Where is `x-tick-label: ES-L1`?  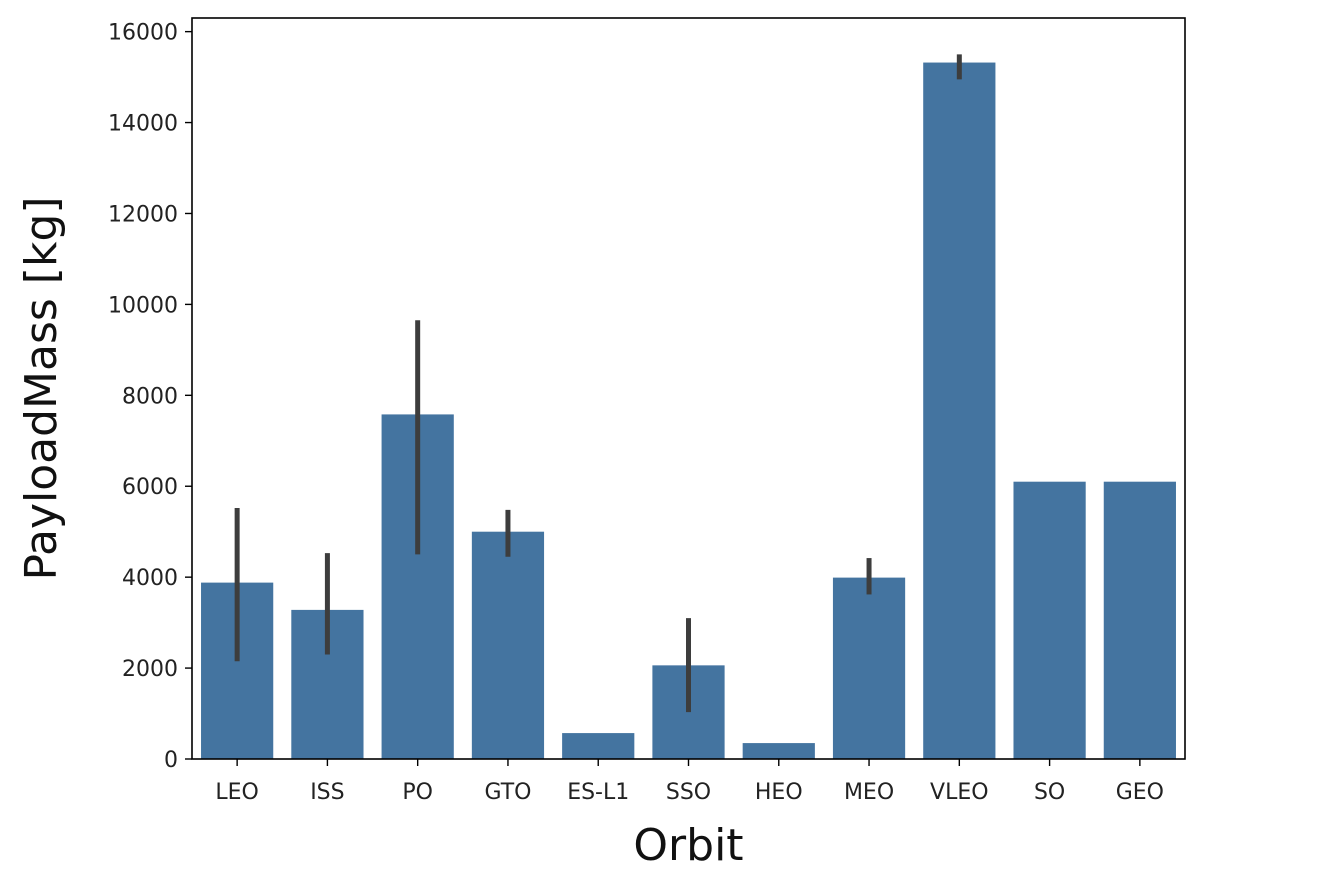
x-tick-label: ES-L1 is located at coordinates (598, 792).